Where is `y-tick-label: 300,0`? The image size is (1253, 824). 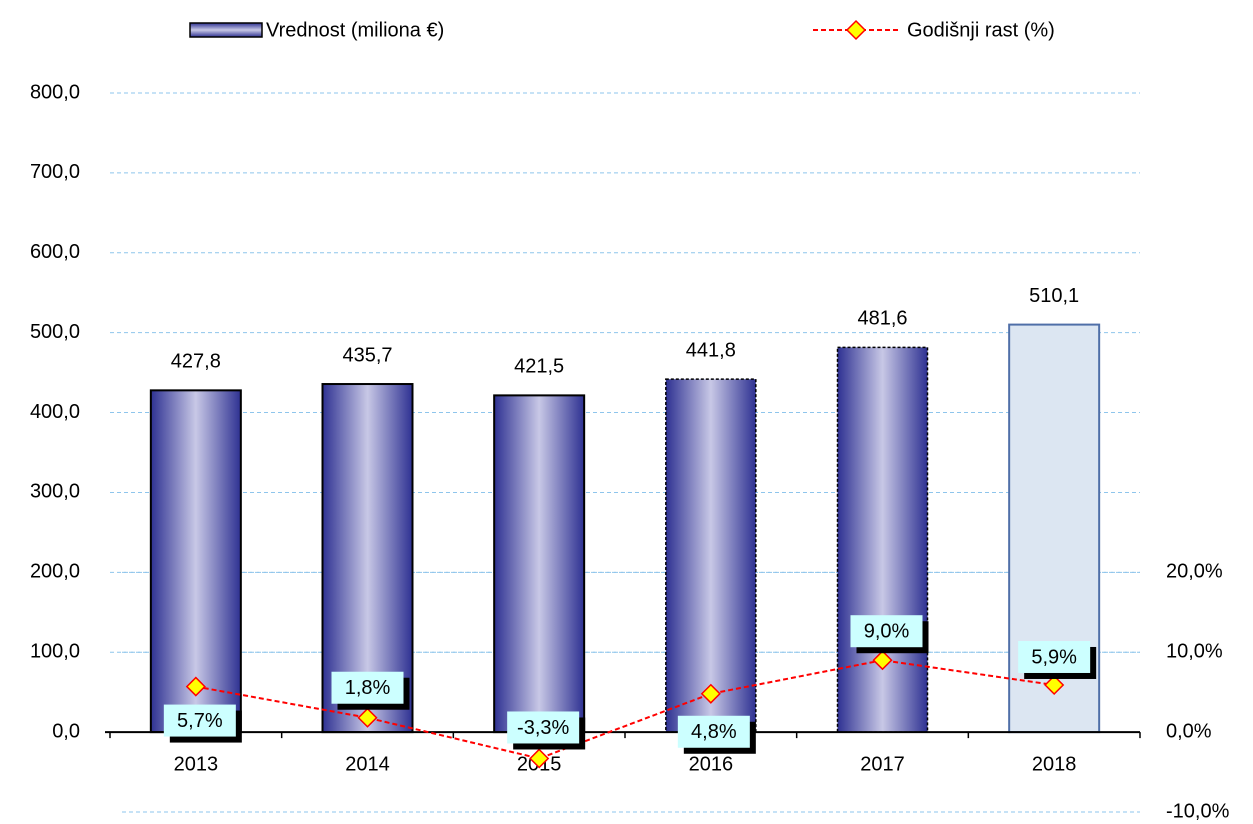
y-tick-label: 300,0 is located at coordinates (55, 492).